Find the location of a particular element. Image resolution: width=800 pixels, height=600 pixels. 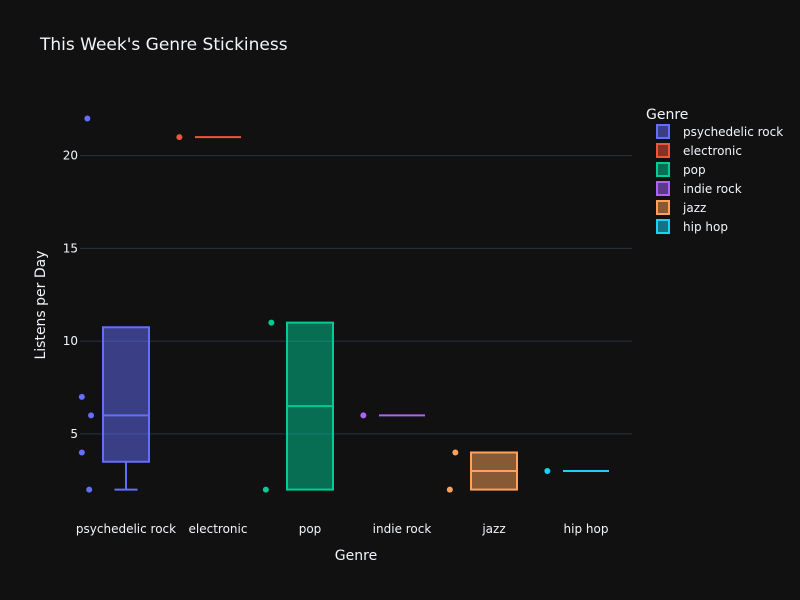

legend-label: jazz is located at coordinates (694, 208).